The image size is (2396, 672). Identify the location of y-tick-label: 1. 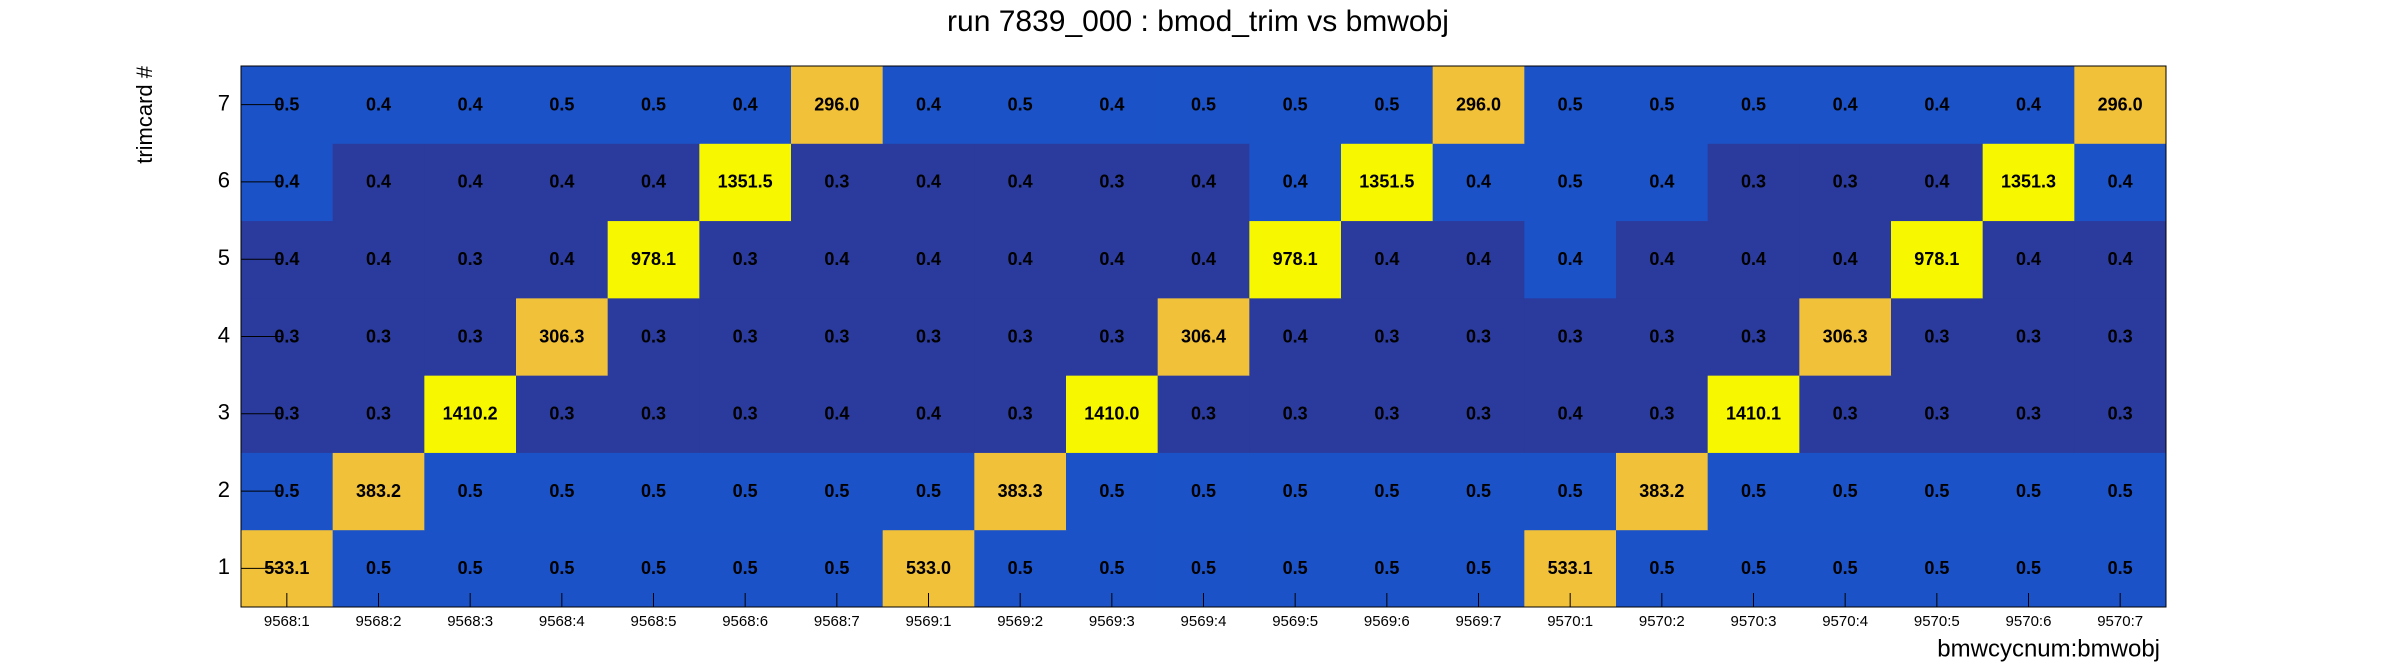
(224, 566).